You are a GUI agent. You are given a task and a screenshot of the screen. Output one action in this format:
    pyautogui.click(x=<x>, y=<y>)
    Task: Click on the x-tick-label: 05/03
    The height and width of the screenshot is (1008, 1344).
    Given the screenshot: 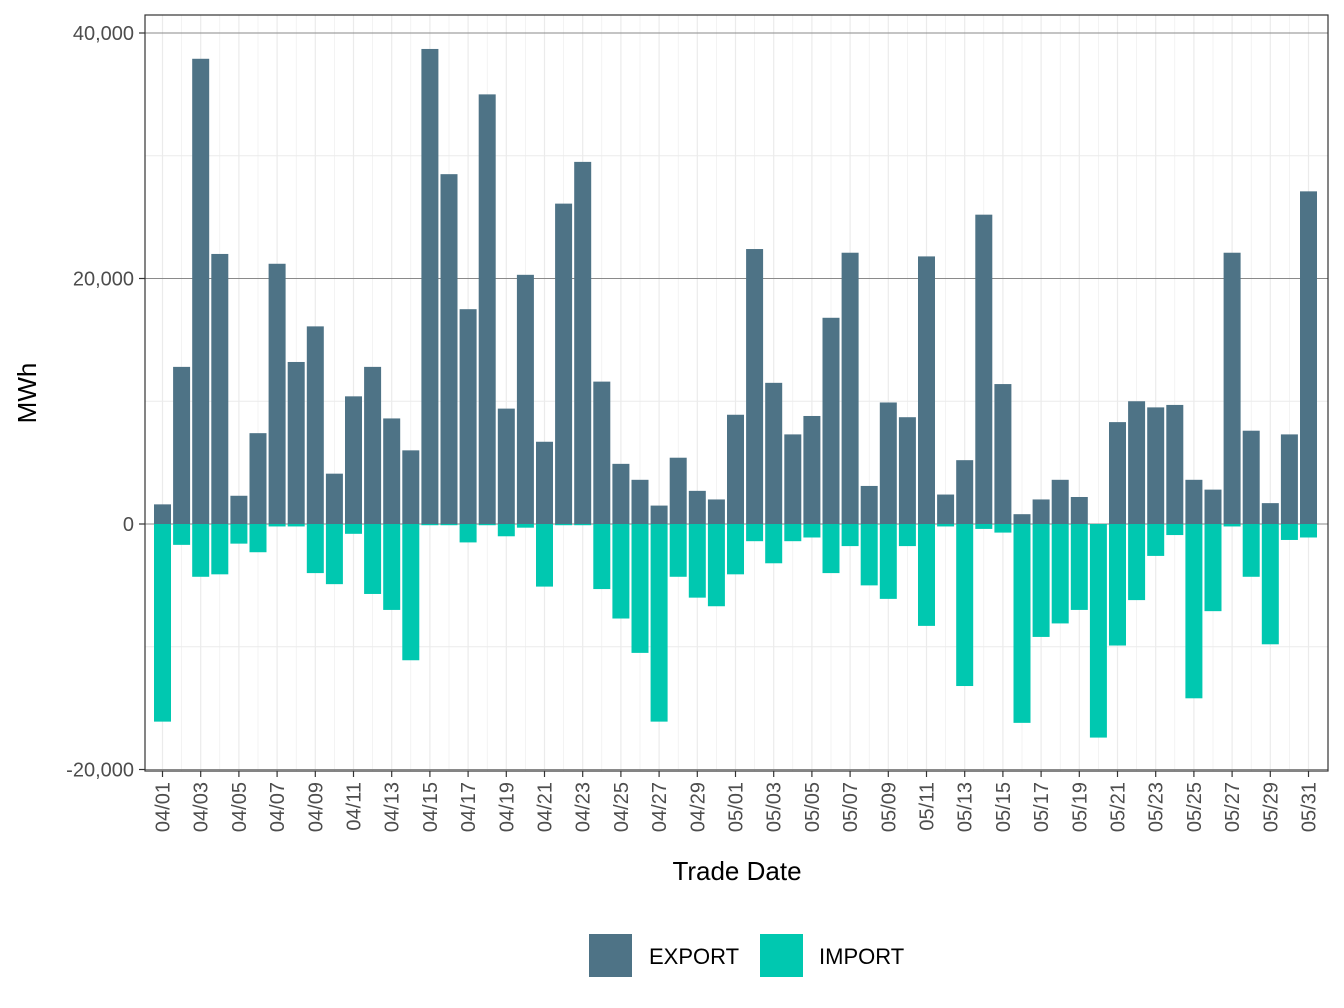 What is the action you would take?
    pyautogui.click(x=775, y=807)
    